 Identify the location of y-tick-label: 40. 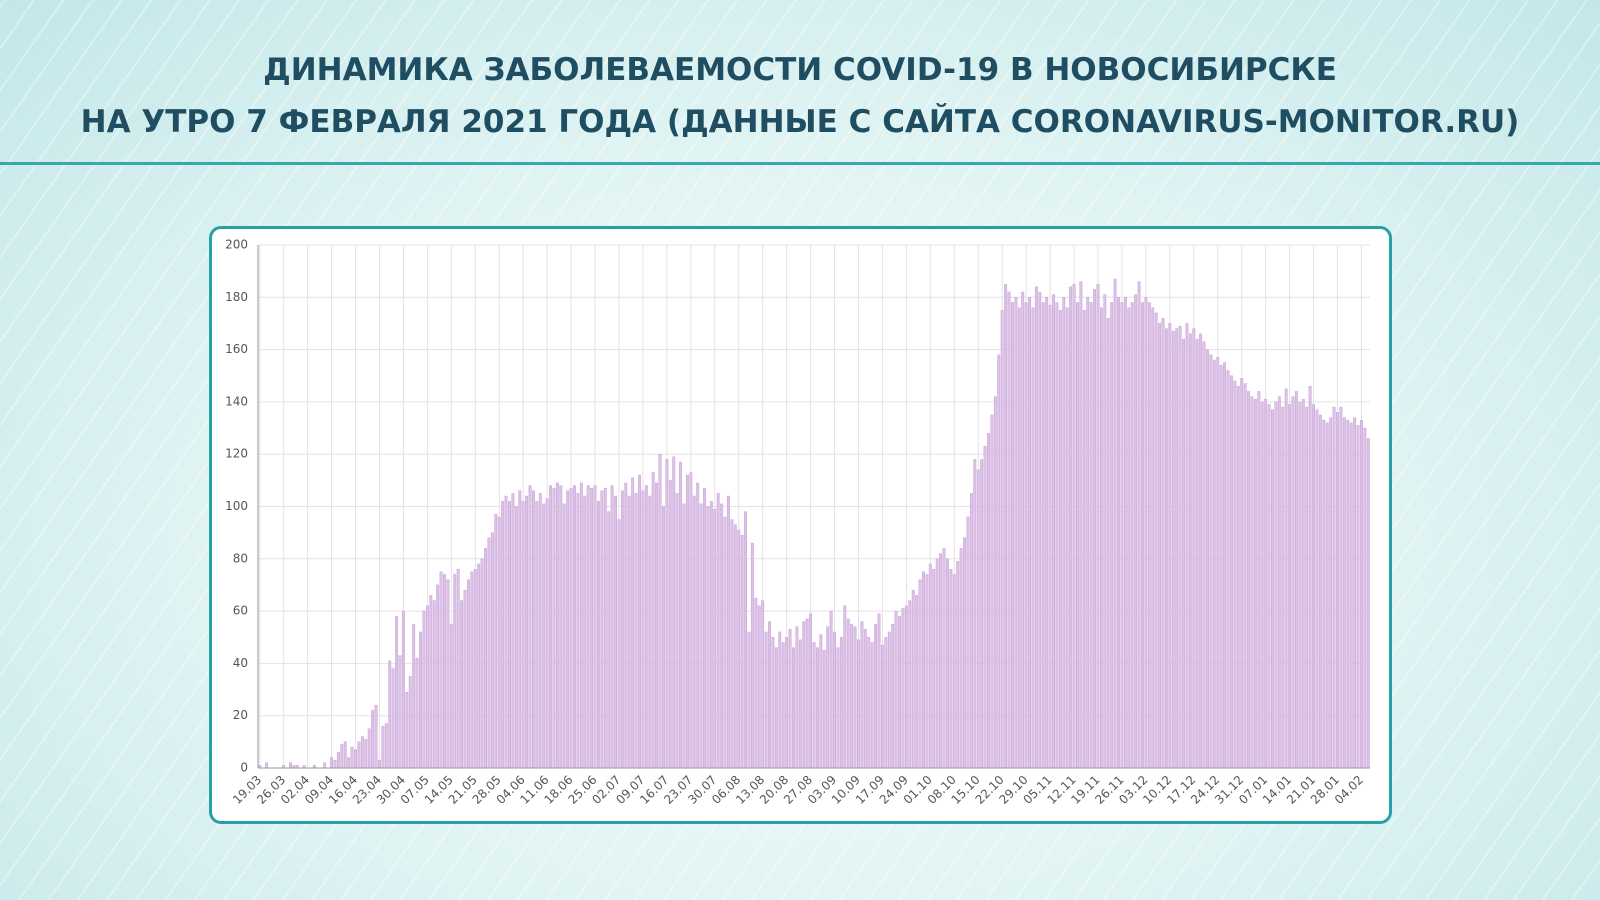
(240, 663).